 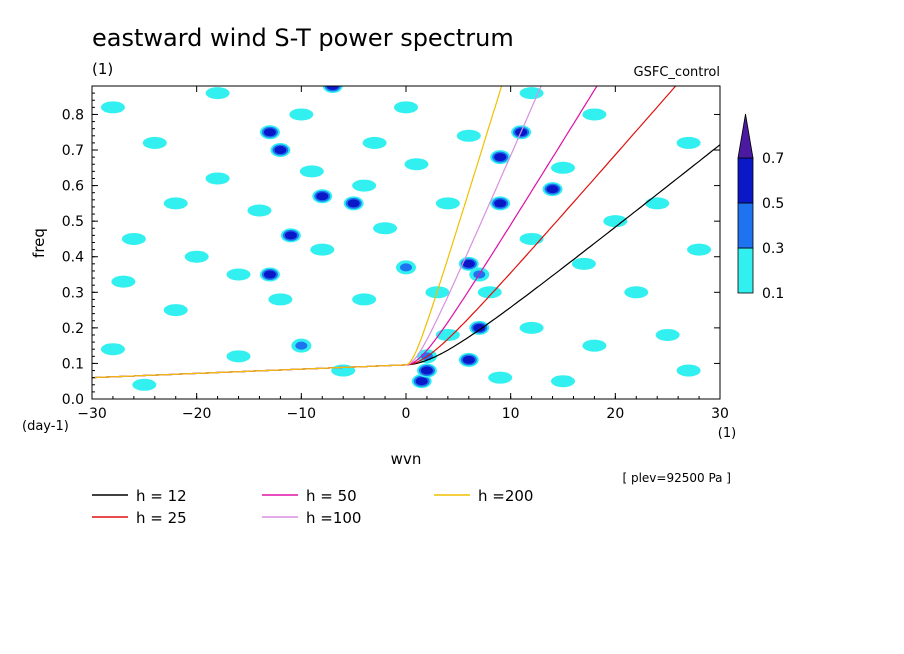 What do you see at coordinates (773, 249) in the screenshot?
I see `colorbar-label: 0.3` at bounding box center [773, 249].